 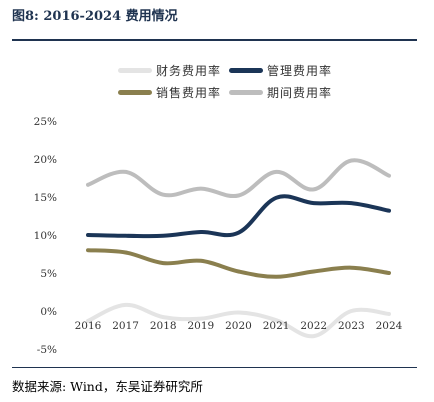 What do you see at coordinates (214, 40) in the screenshot?
I see `top-rule` at bounding box center [214, 40].